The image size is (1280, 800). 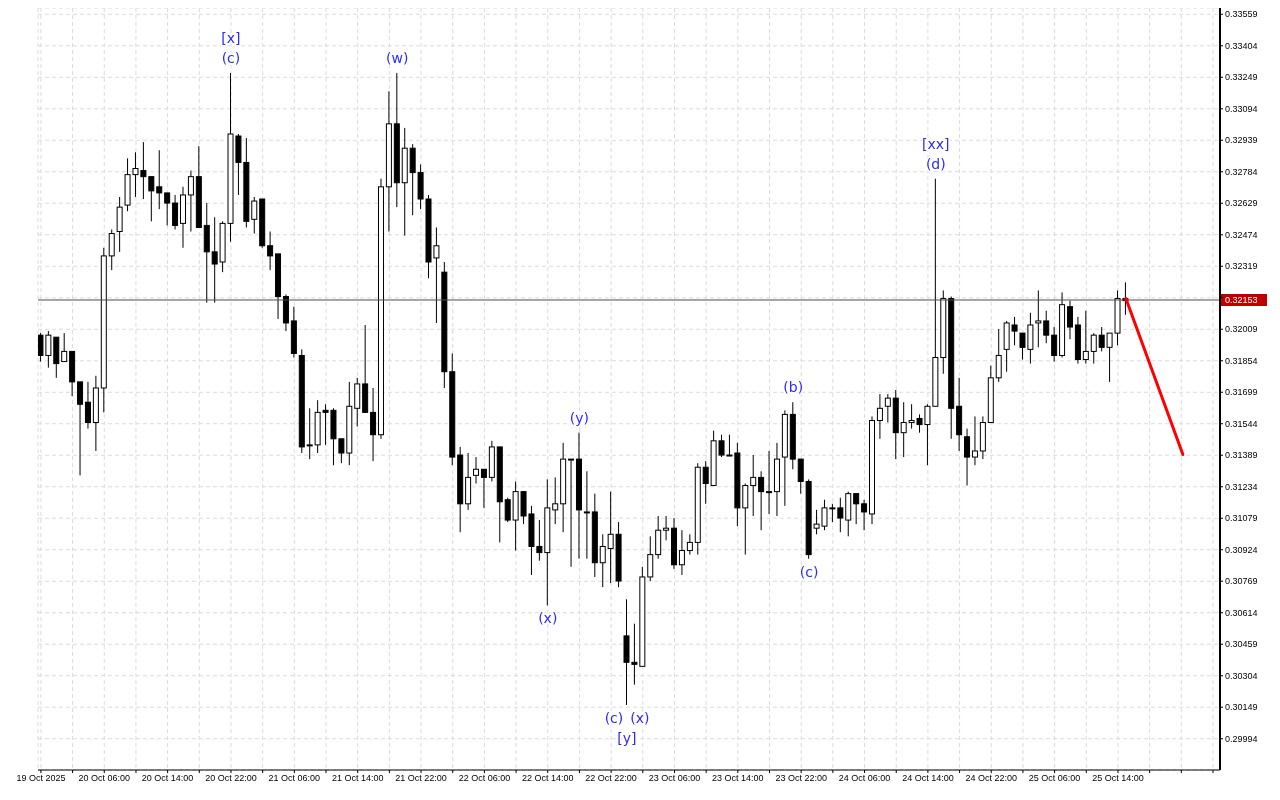 I want to click on annotation: [xx], so click(x=936, y=143).